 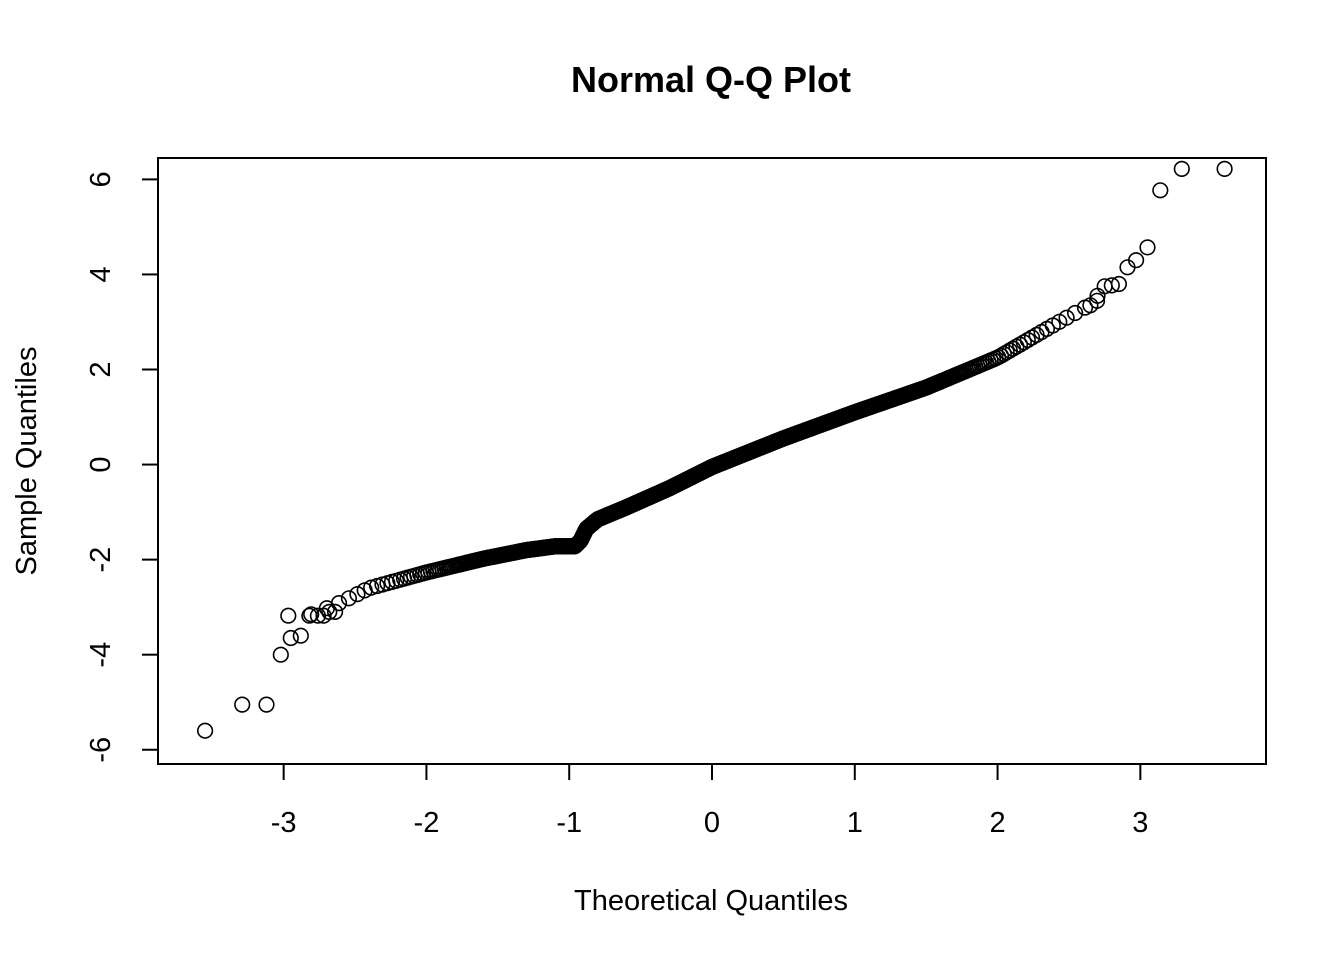 What do you see at coordinates (101, 655) in the screenshot?
I see `y-tick-label: -4` at bounding box center [101, 655].